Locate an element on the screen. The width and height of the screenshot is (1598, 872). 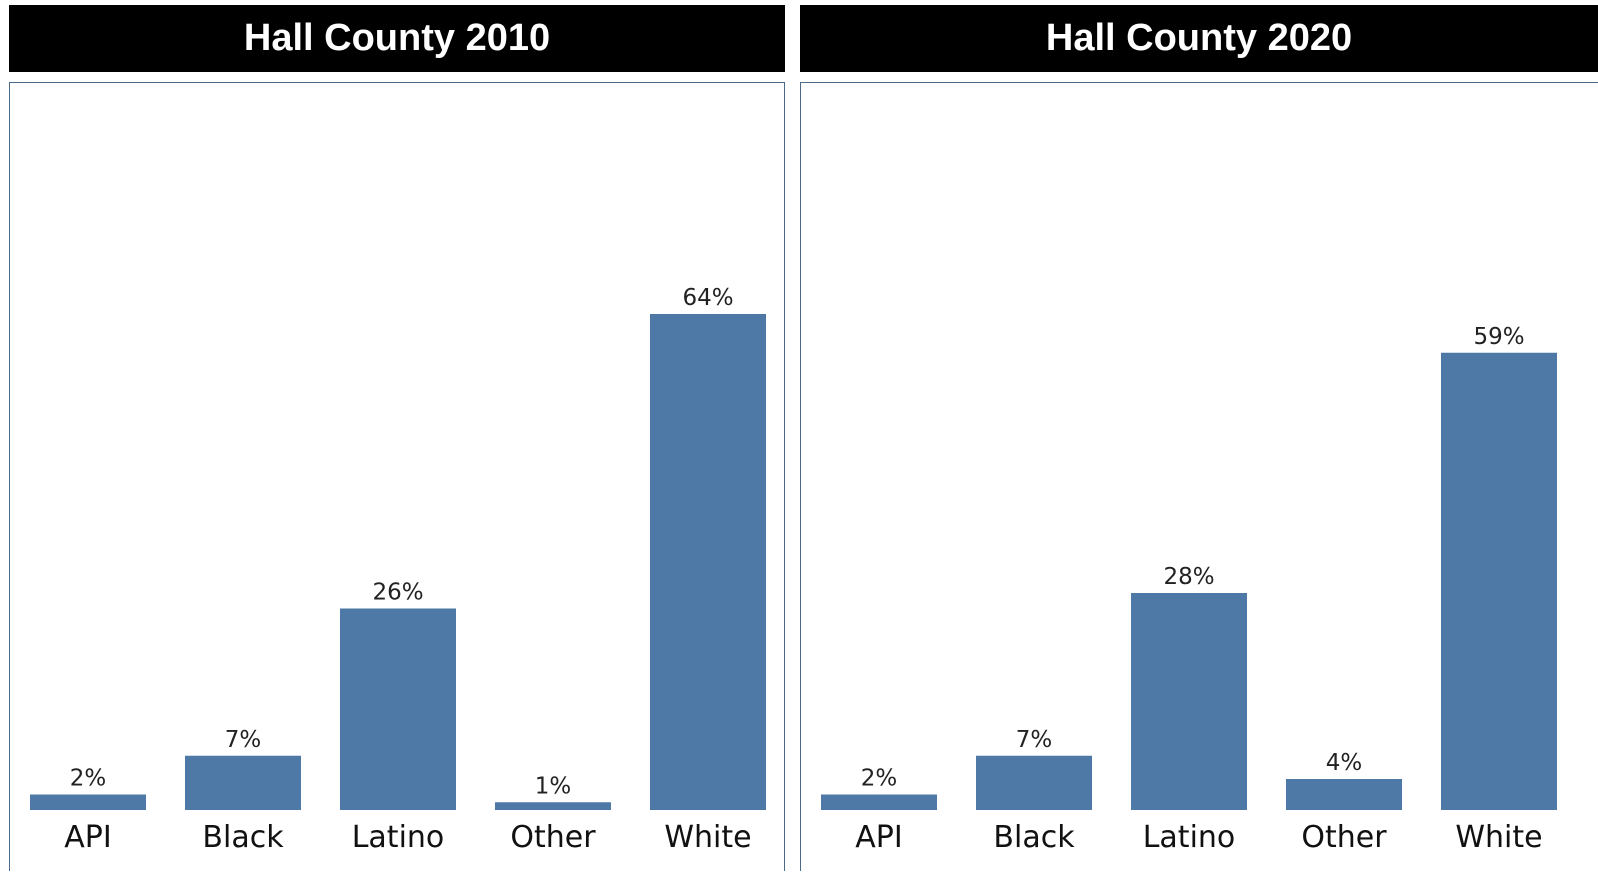
data-label: 59% is located at coordinates (1498, 337).